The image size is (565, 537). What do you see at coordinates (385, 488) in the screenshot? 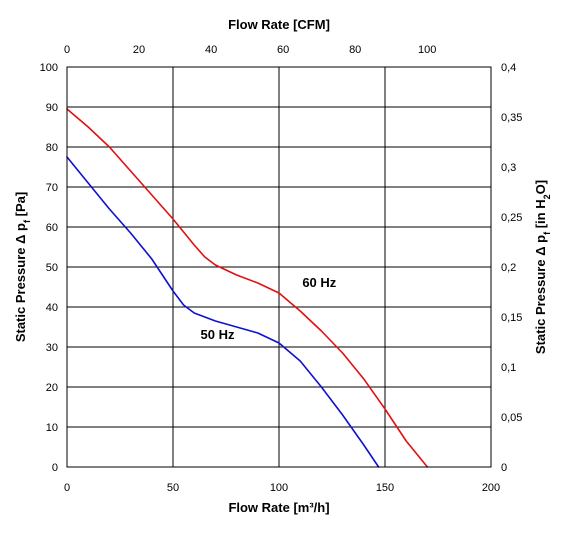
I see `x-tick-label: 150` at bounding box center [385, 488].